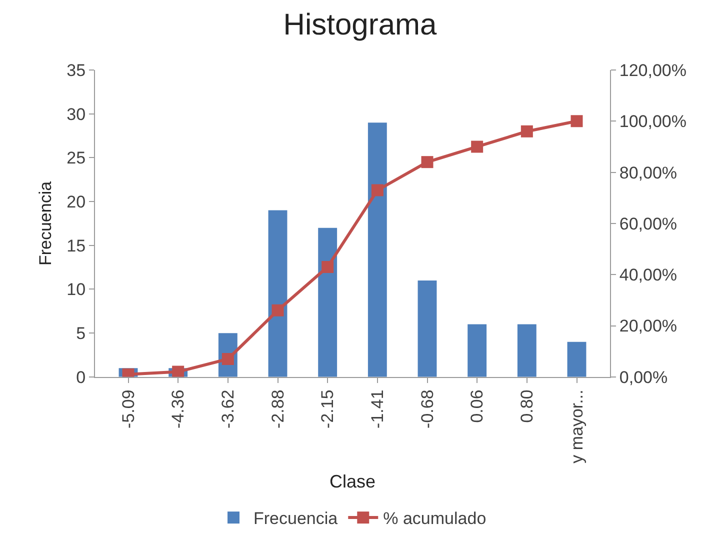  Describe the element at coordinates (76, 70) in the screenshot. I see `y-tick-label: 35` at that location.